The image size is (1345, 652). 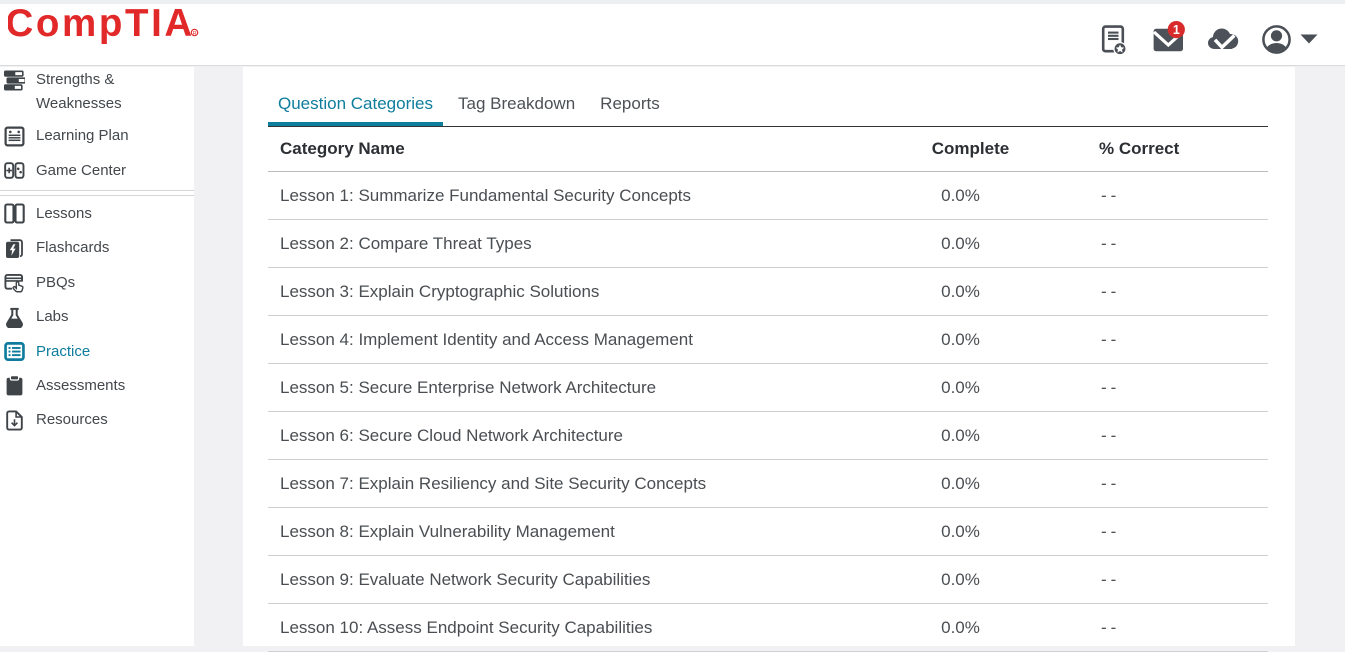 What do you see at coordinates (1176, 30) in the screenshot?
I see `svg-text: 1` at bounding box center [1176, 30].